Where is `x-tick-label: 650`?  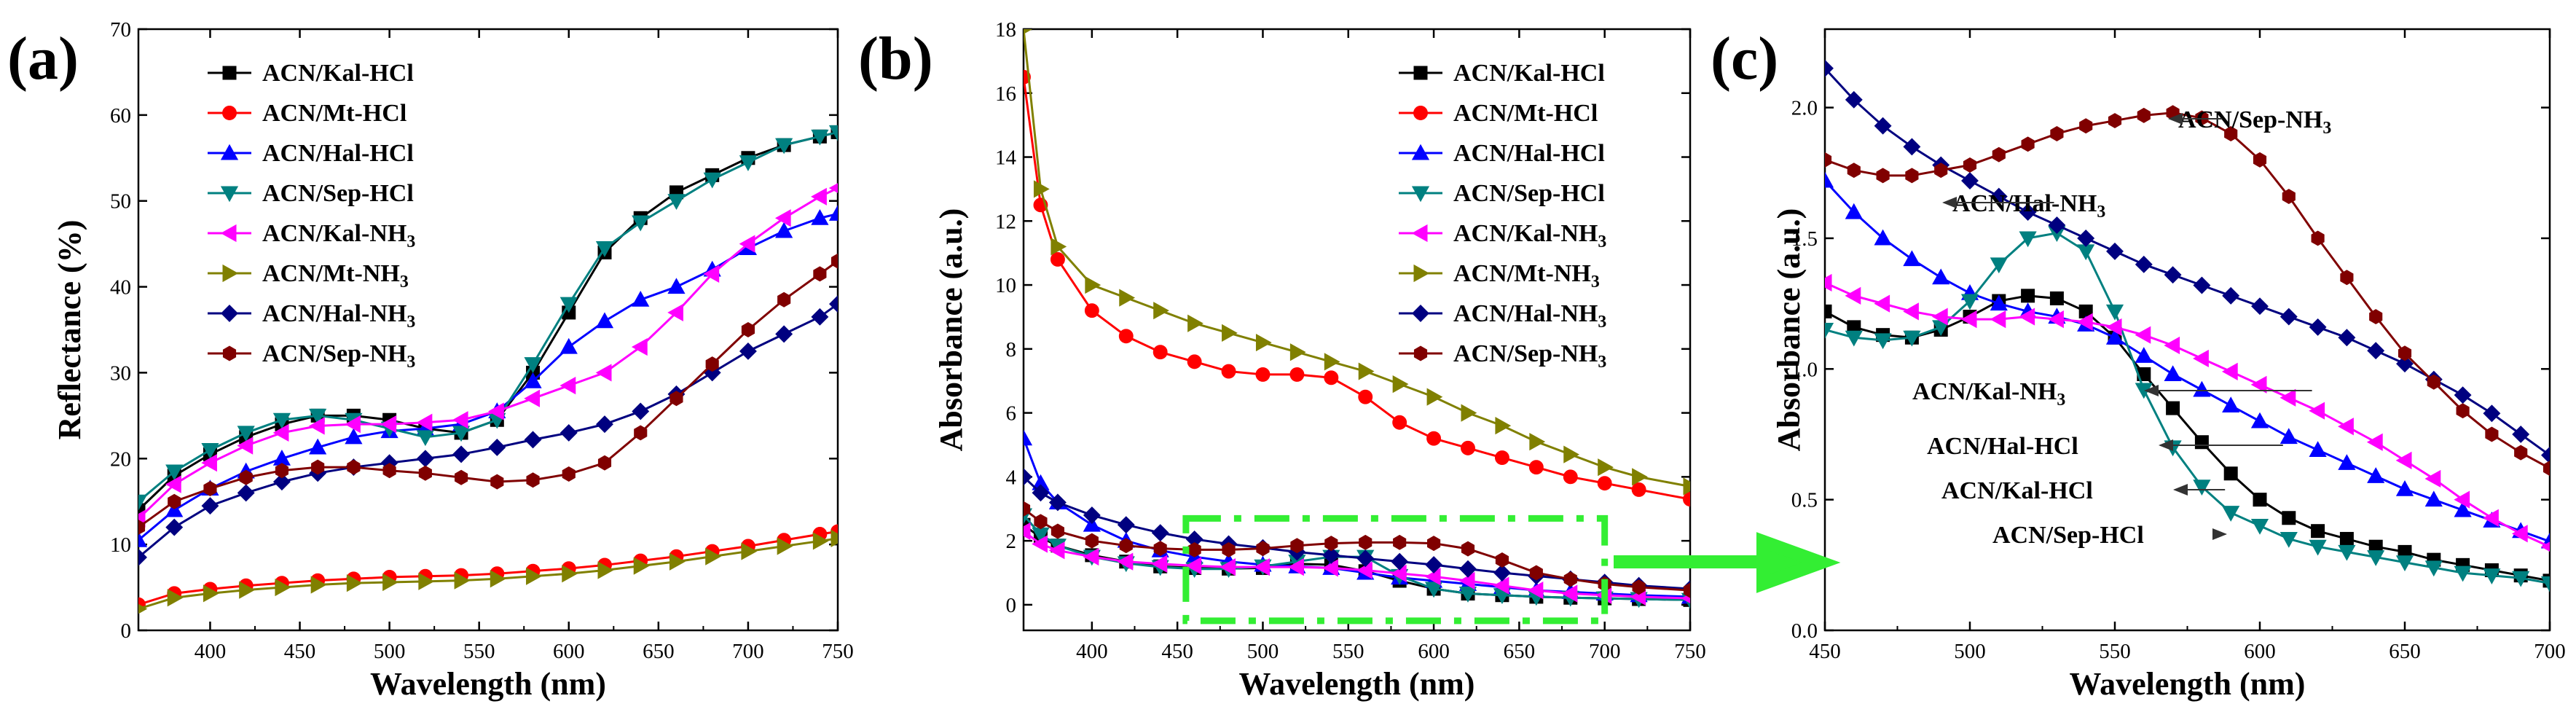
x-tick-label: 650 is located at coordinates (1520, 651).